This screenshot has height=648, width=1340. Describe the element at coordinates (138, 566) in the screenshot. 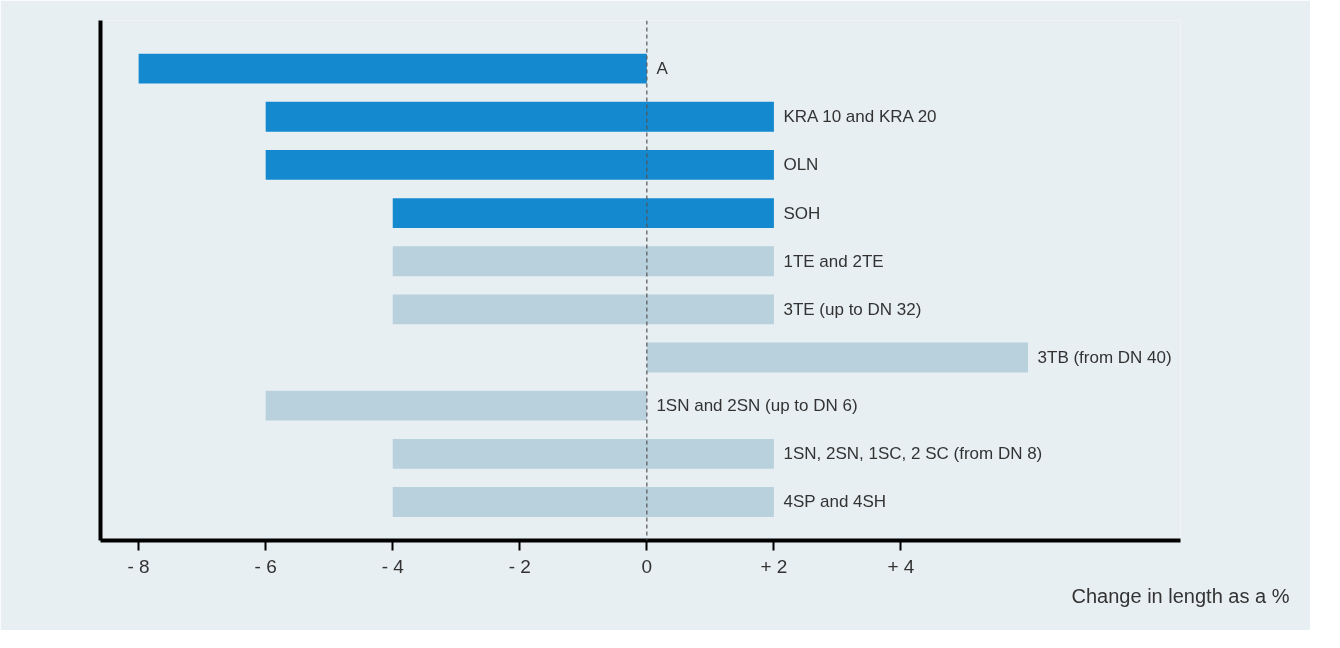

I see `x-tick-label: - 8` at that location.